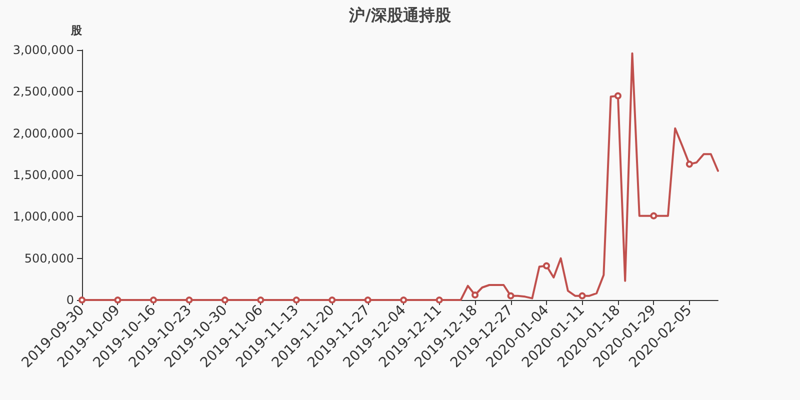 This screenshot has height=400, width=800. Describe the element at coordinates (43, 217) in the screenshot. I see `y-tick-label: 1,000,000` at that location.